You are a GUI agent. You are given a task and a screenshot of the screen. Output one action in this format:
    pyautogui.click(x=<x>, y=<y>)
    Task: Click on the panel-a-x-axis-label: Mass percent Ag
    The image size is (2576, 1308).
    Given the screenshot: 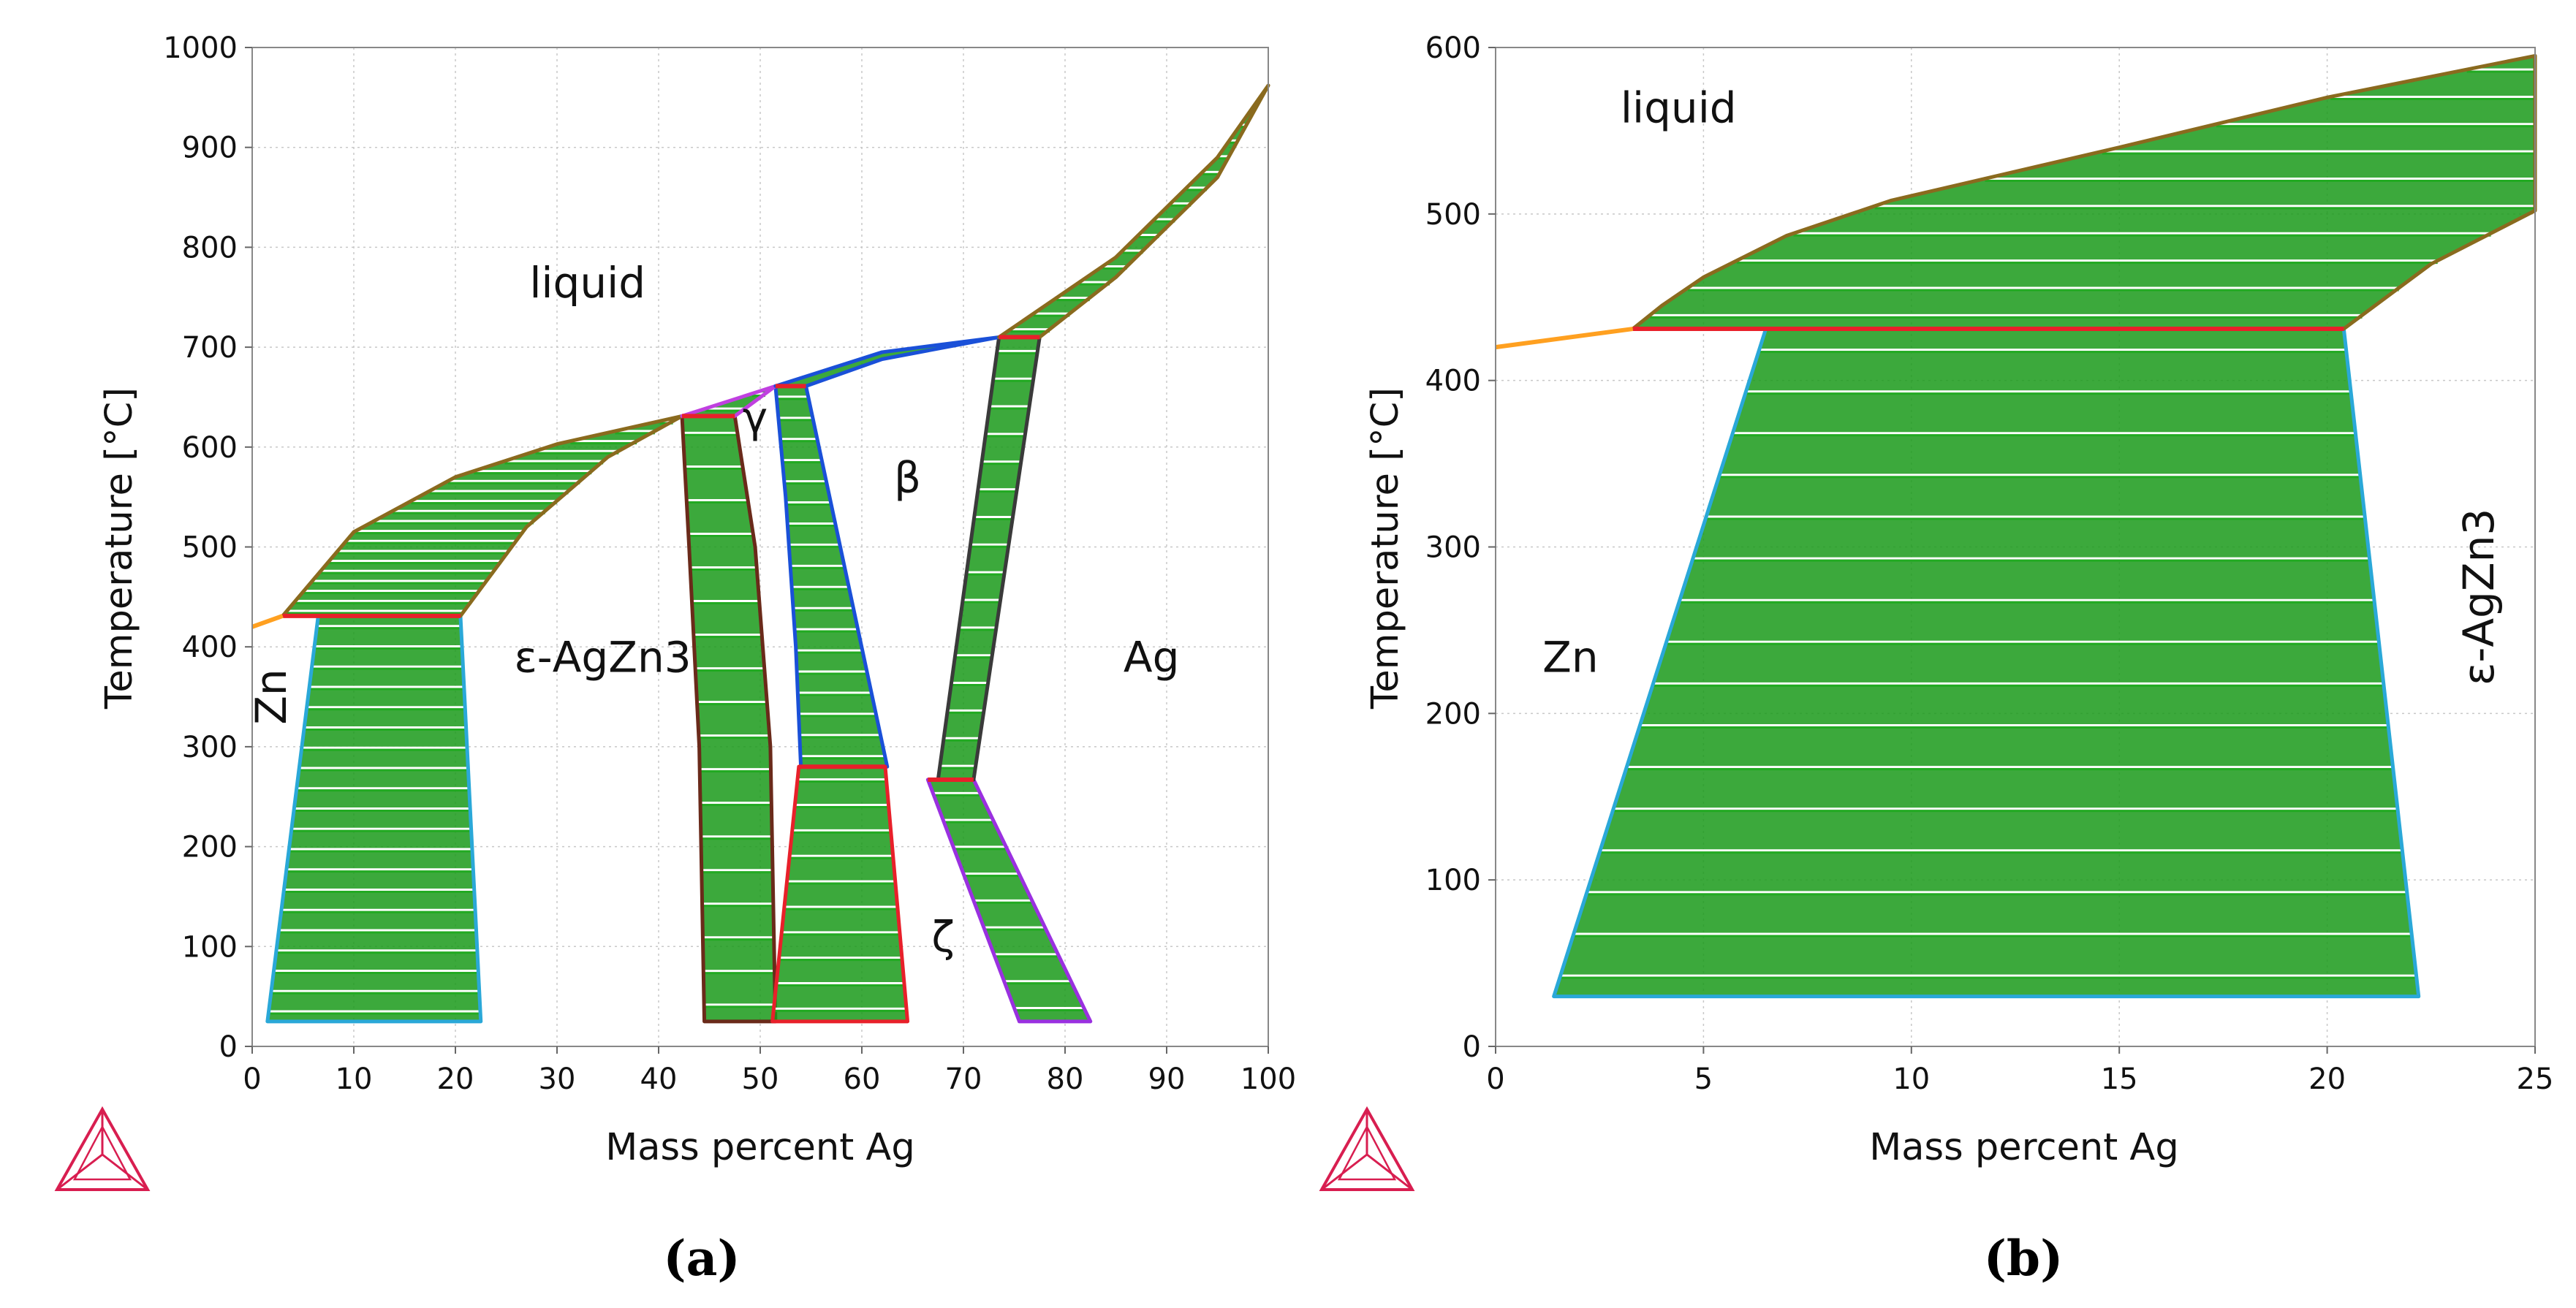 What is the action you would take?
    pyautogui.click(x=759, y=1147)
    